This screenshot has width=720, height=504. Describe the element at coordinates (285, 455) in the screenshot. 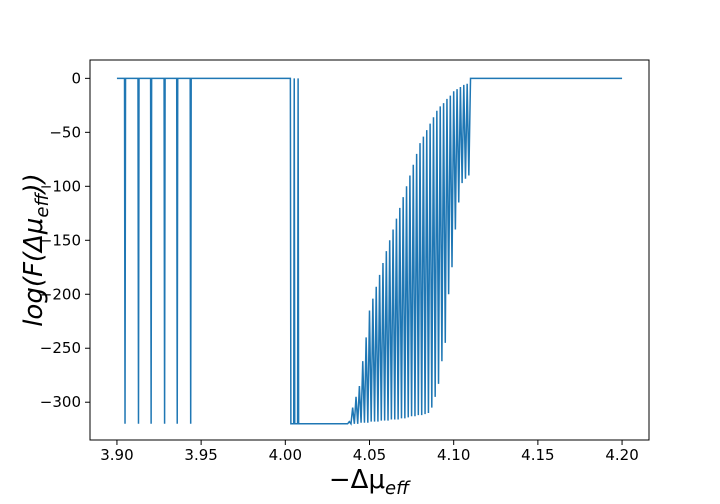

I see `x-tick-label: 4.00` at that location.